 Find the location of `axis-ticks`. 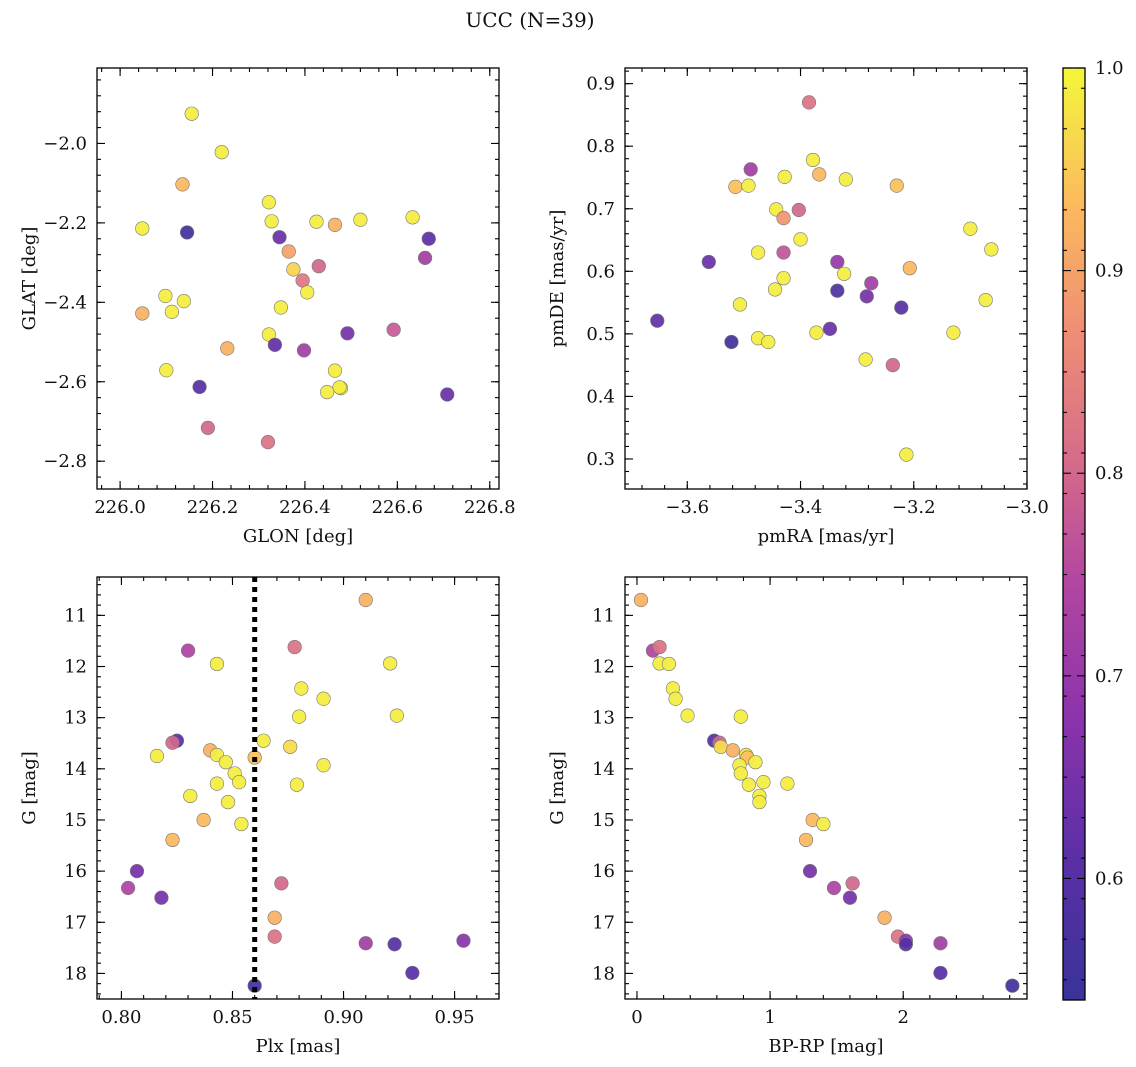

axis-ticks is located at coordinates (826, 788).